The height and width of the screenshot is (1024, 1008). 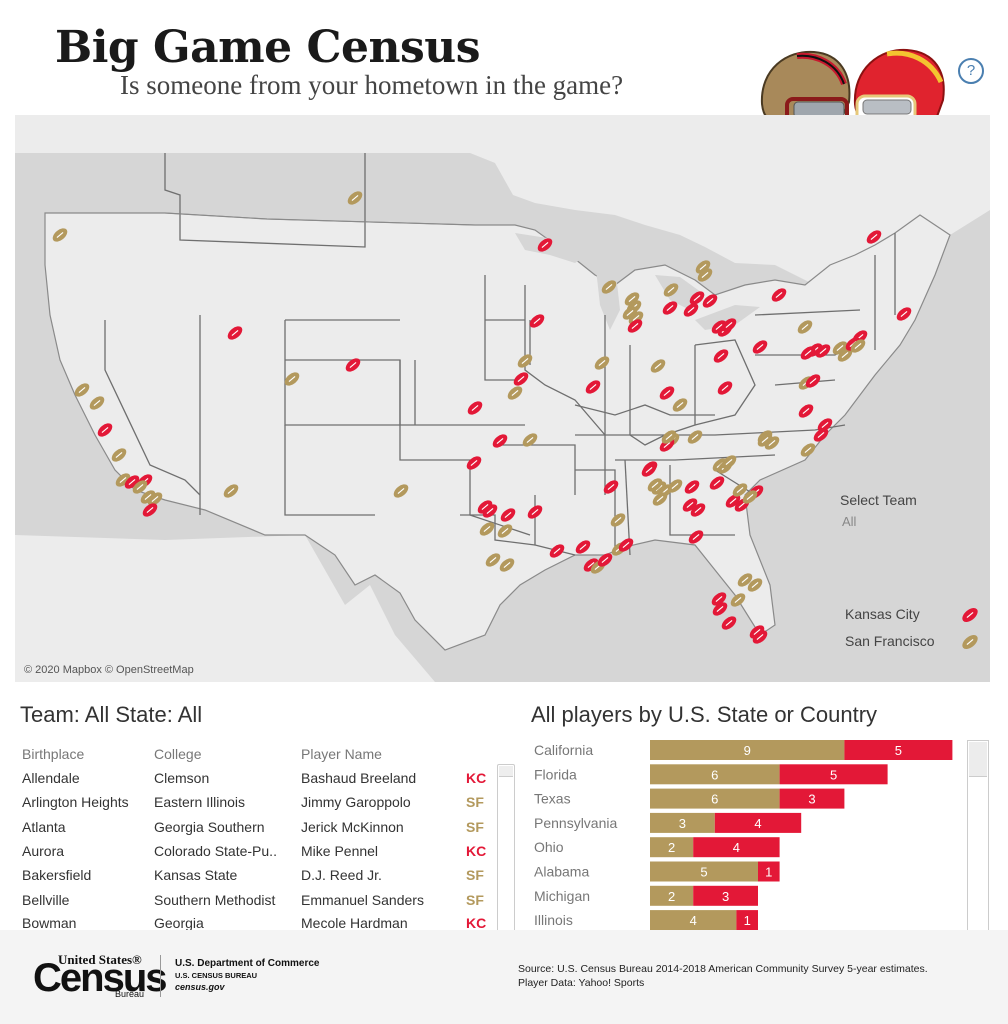 What do you see at coordinates (971, 71) in the screenshot?
I see `help-icon: ?` at bounding box center [971, 71].